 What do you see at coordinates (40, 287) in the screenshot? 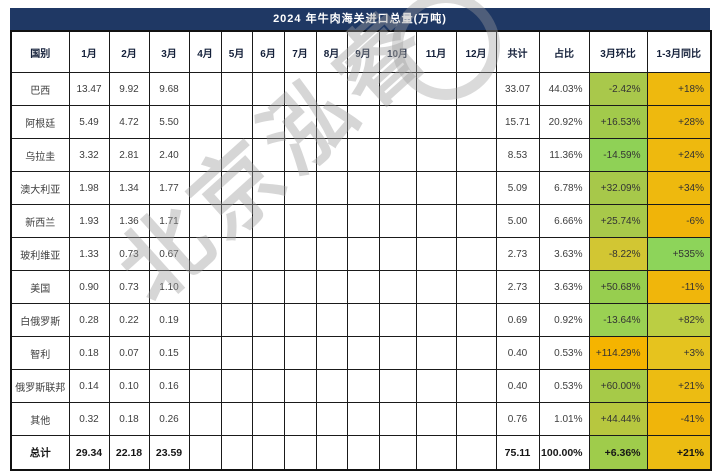
I see `country-cell: 美国` at bounding box center [40, 287].